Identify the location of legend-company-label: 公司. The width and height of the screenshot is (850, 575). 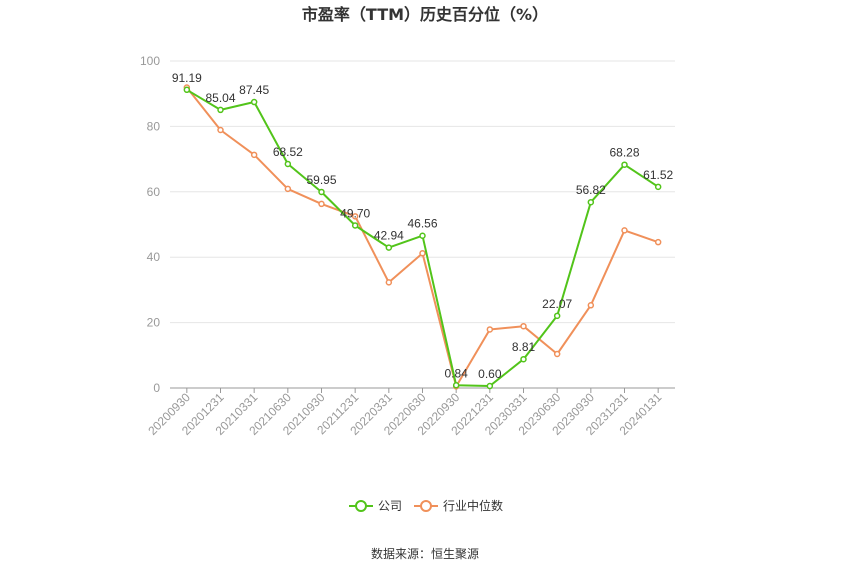
(390, 506).